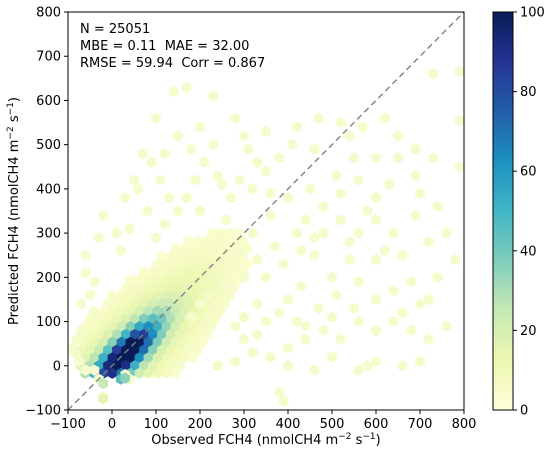 The image size is (550, 453). What do you see at coordinates (200, 424) in the screenshot?
I see `x-tick-label: 200` at bounding box center [200, 424].